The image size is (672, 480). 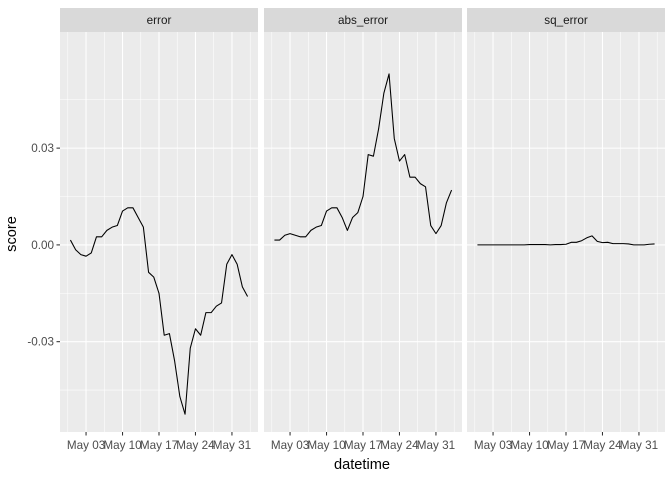 I want to click on series-line-error, so click(x=159, y=311).